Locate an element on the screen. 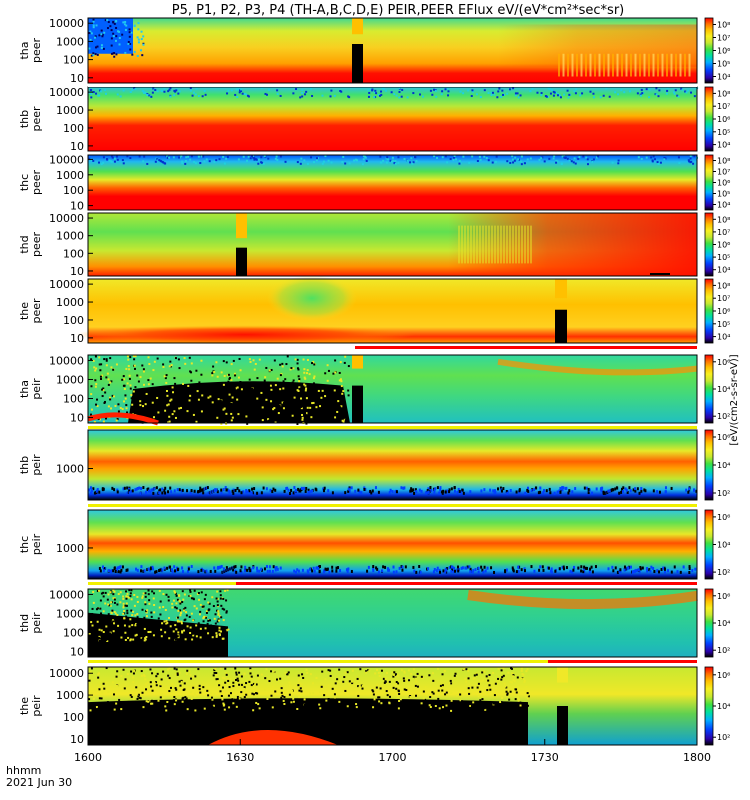 This screenshot has width=750, height=800. x-tick-label: 1730 is located at coordinates (545, 757).